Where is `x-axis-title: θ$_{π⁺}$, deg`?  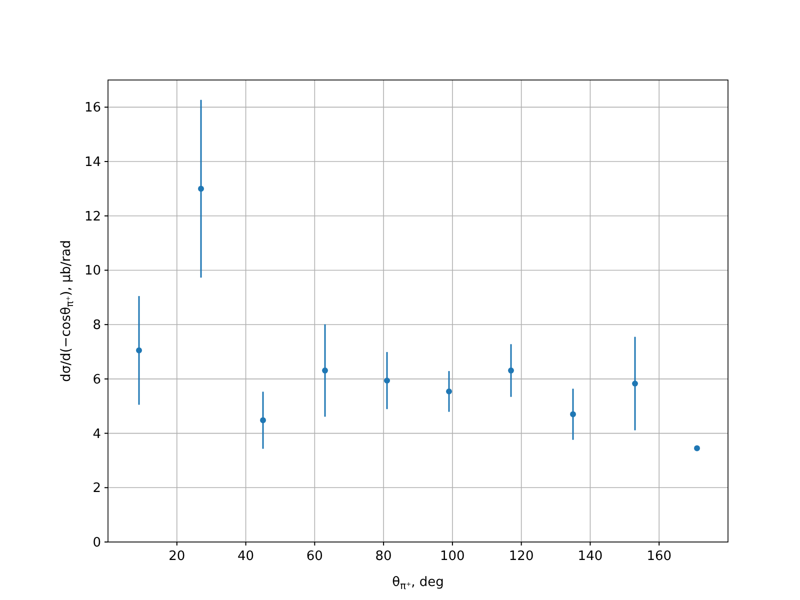 x-axis-title: θ$_{π⁺}$, deg is located at coordinates (418, 583).